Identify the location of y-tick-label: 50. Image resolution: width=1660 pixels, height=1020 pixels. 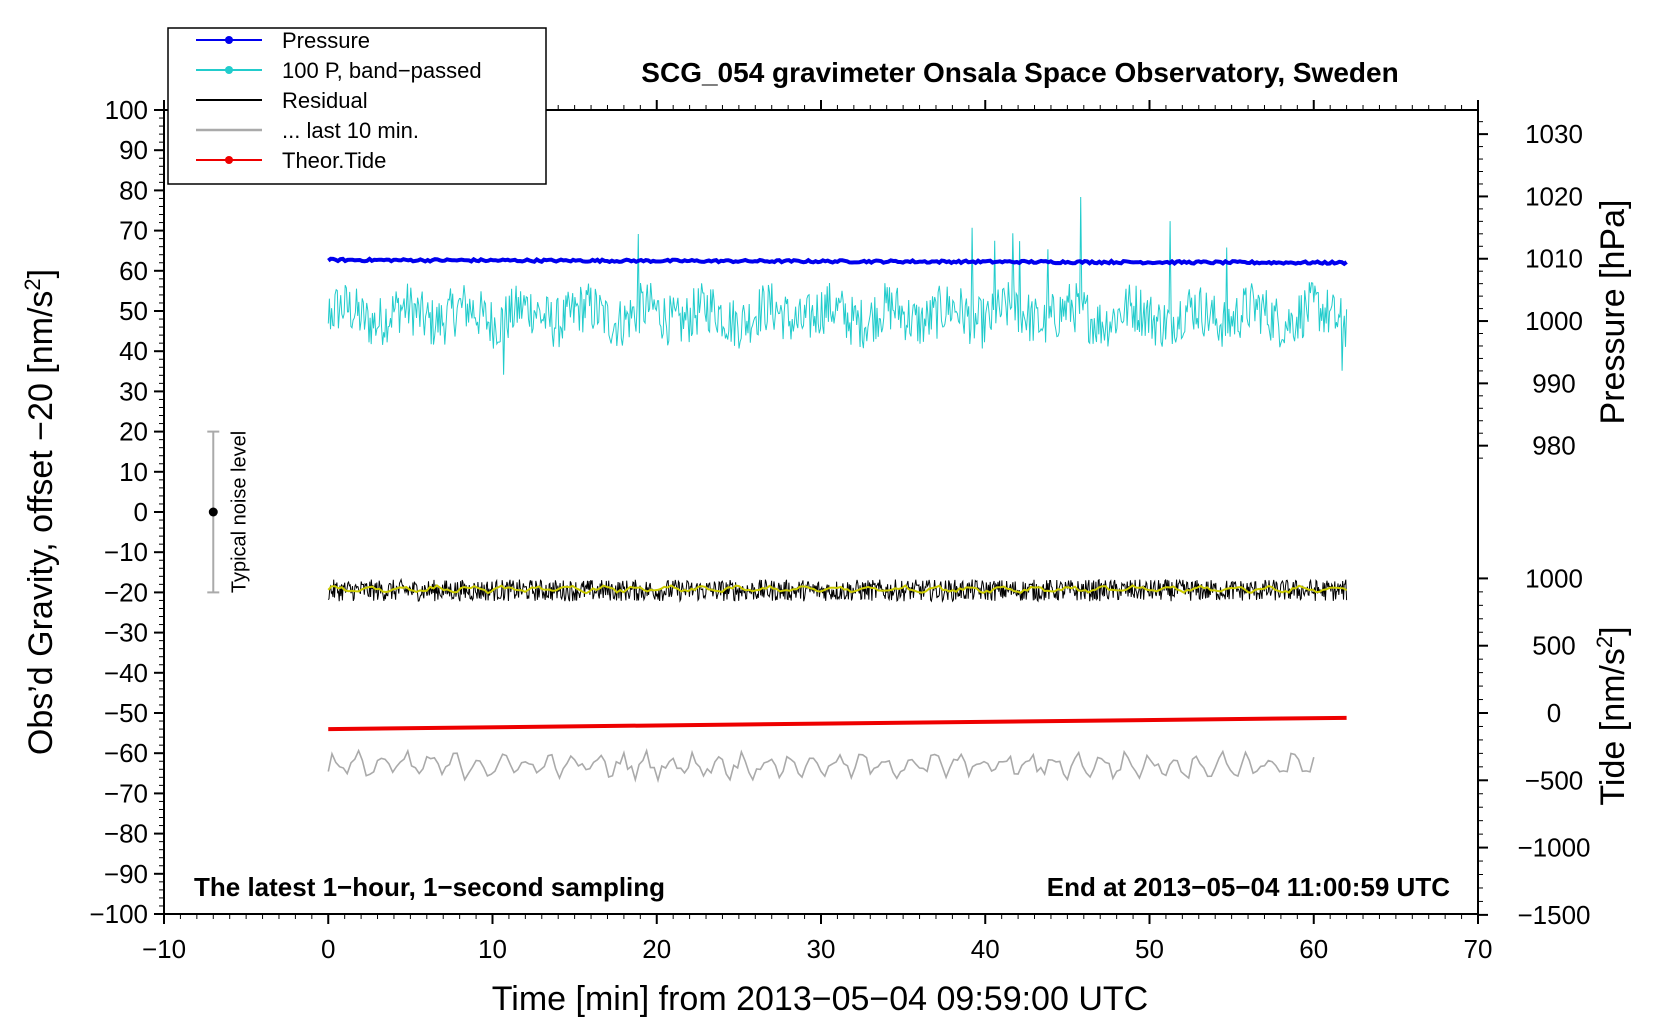
(133, 311).